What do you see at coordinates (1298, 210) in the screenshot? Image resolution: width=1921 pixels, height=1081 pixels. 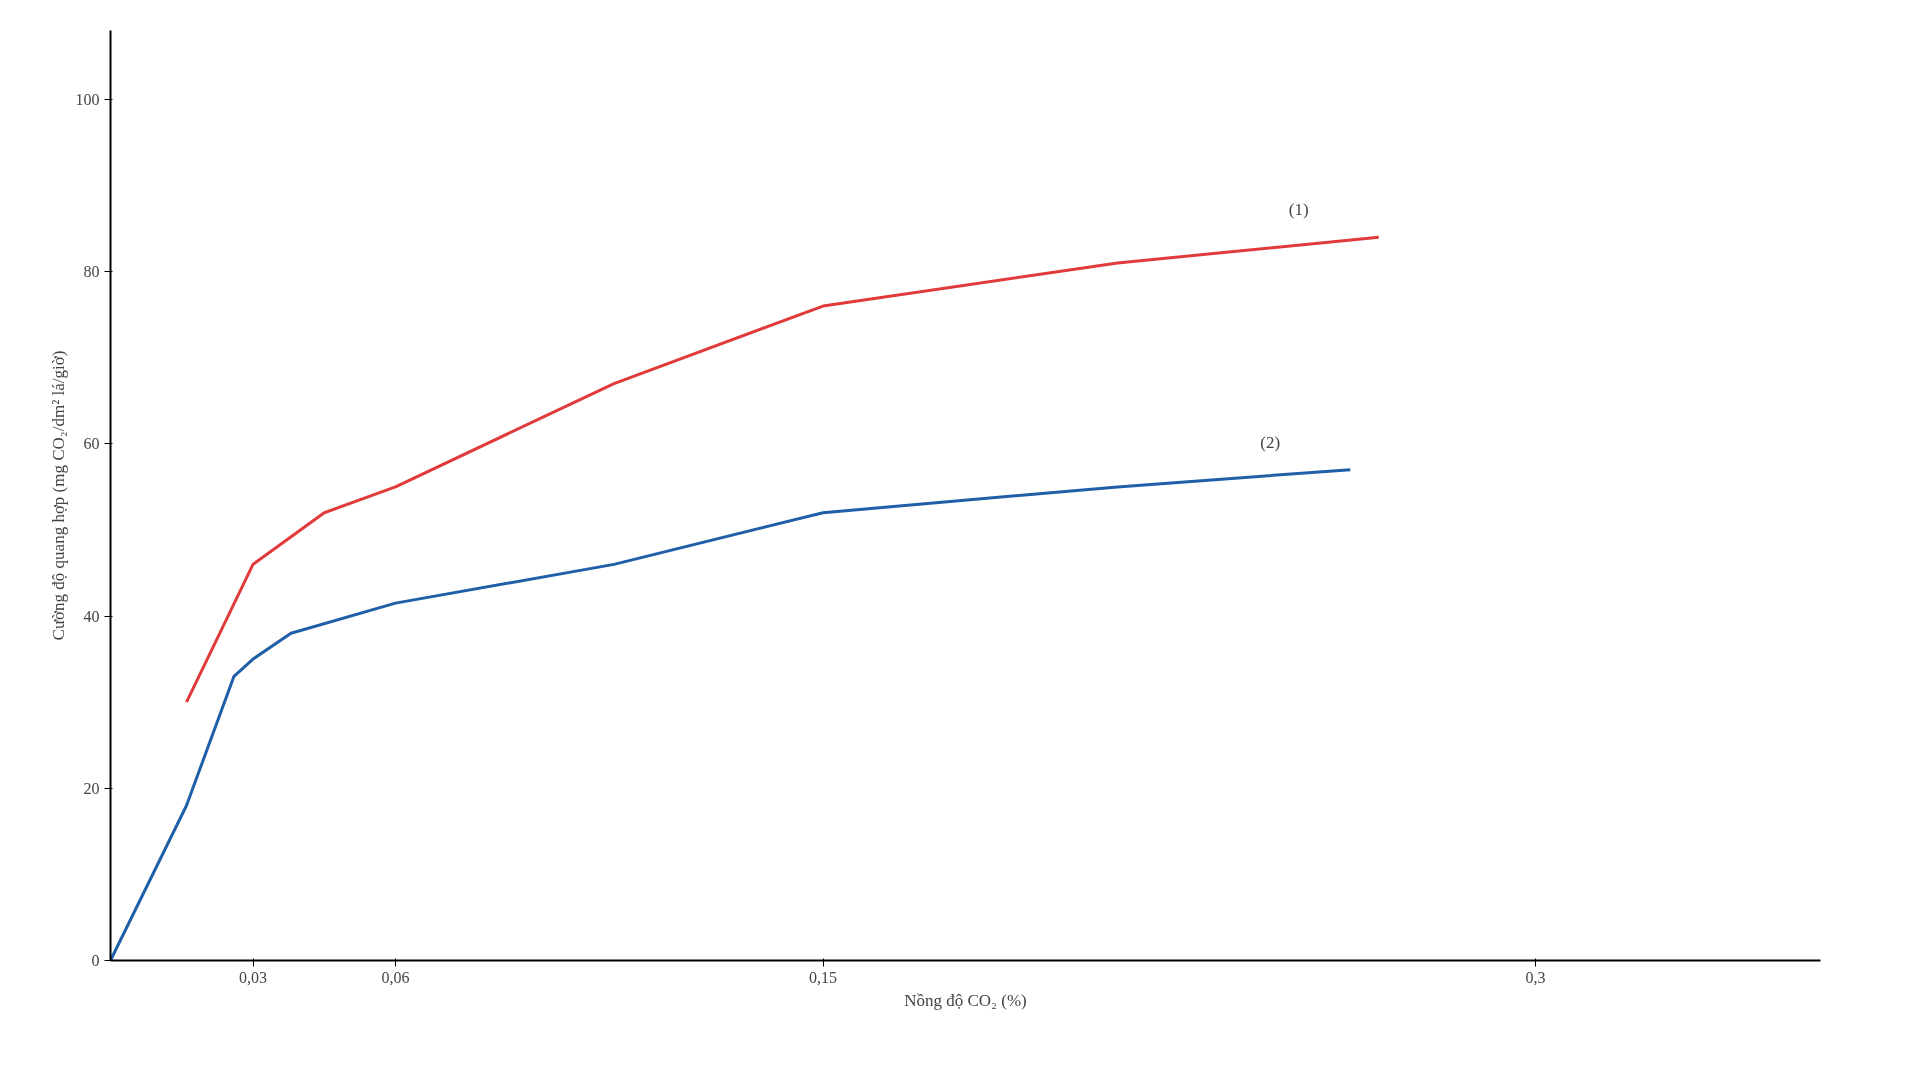 I see `series-label: (1)` at bounding box center [1298, 210].